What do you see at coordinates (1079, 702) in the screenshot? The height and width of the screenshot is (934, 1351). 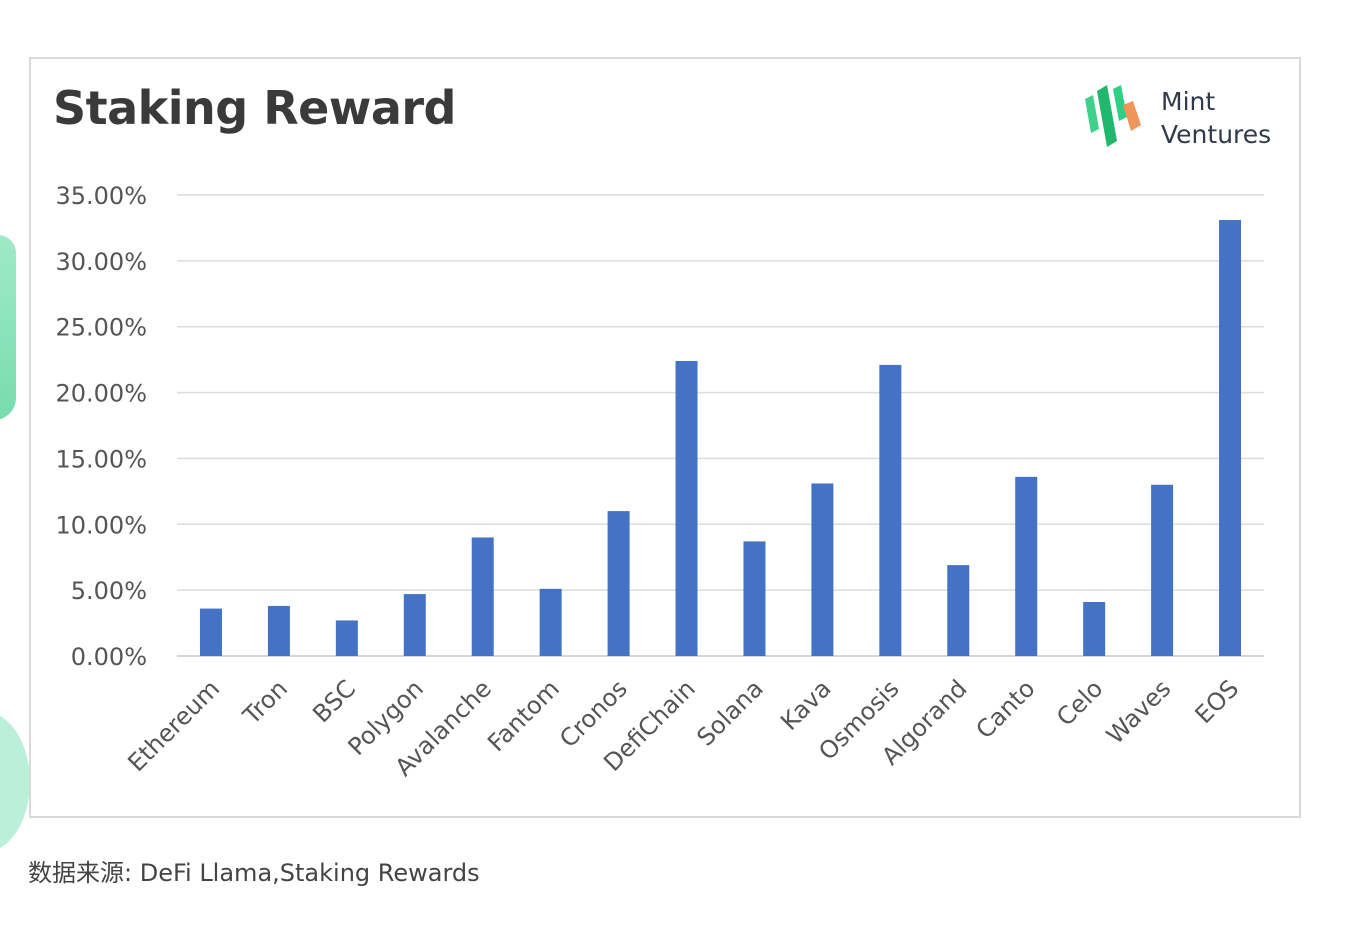 I see `x-tick-label: Celo` at bounding box center [1079, 702].